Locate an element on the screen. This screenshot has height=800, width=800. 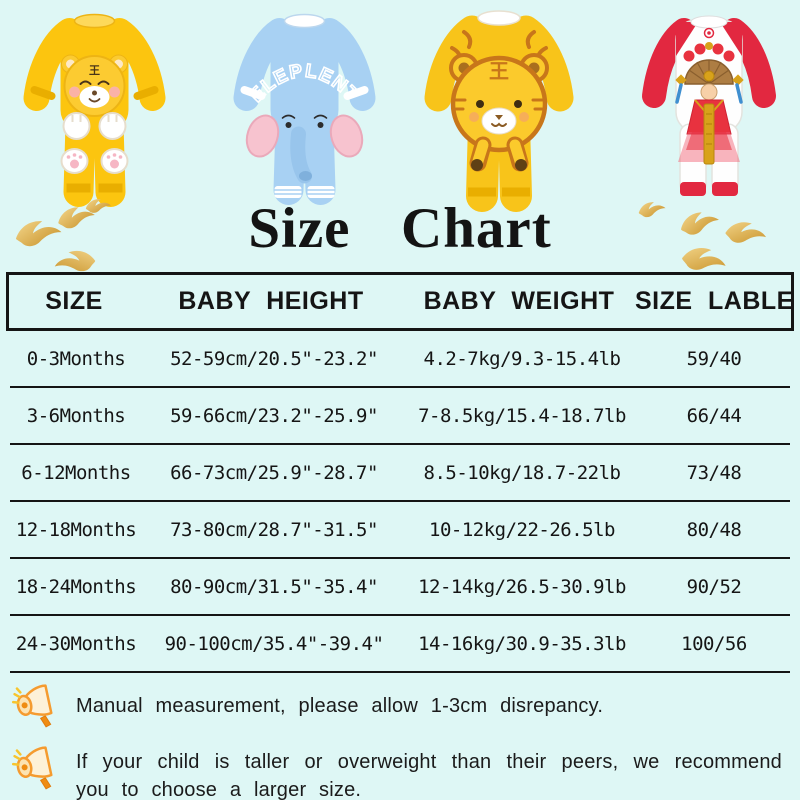
cell-weight: 12-14kg/26.5-30.9lb is located at coordinates (522, 586).